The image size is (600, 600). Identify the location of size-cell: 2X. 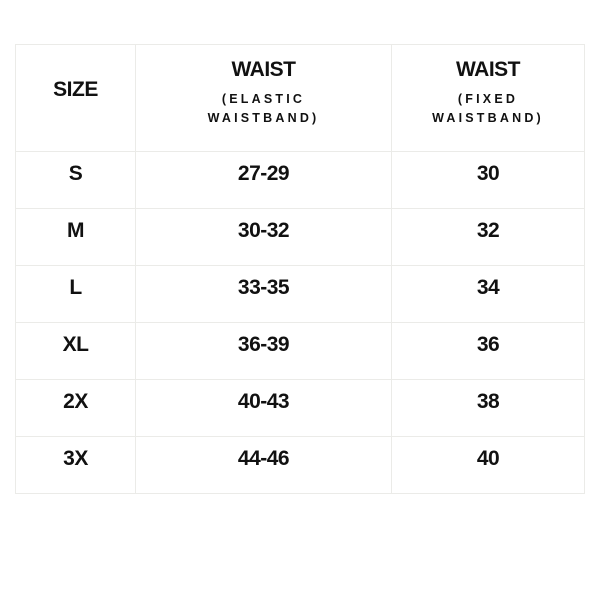
(75, 408).